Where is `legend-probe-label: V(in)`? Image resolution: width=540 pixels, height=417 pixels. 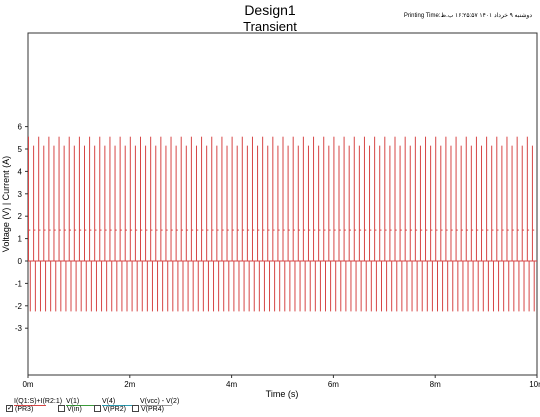
legend-probe-label: V(in) is located at coordinates (74, 409).